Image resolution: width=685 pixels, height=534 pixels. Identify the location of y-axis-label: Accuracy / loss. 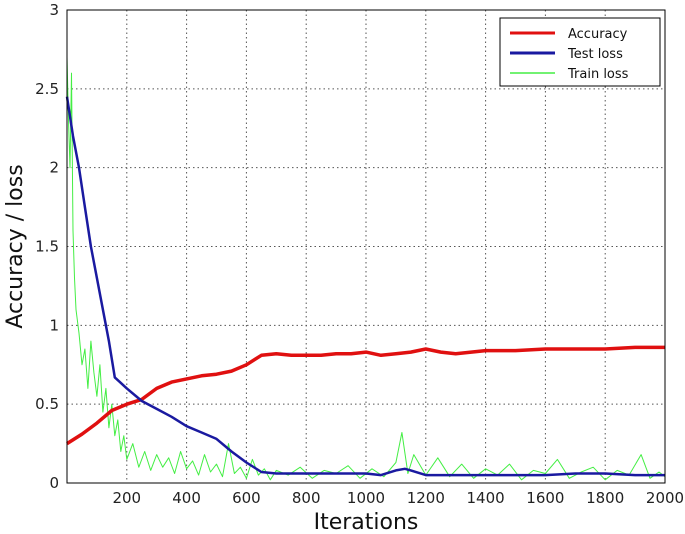
(15, 246).